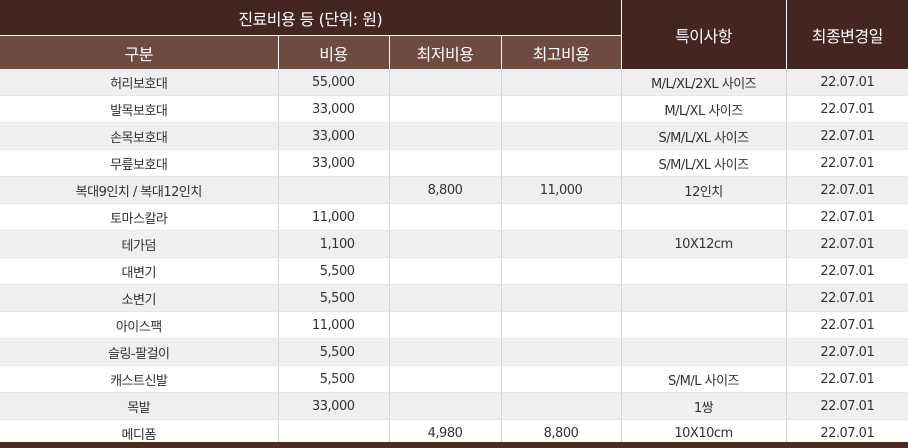 This screenshot has width=908, height=448. I want to click on cell-cost: 55,000, so click(334, 82).